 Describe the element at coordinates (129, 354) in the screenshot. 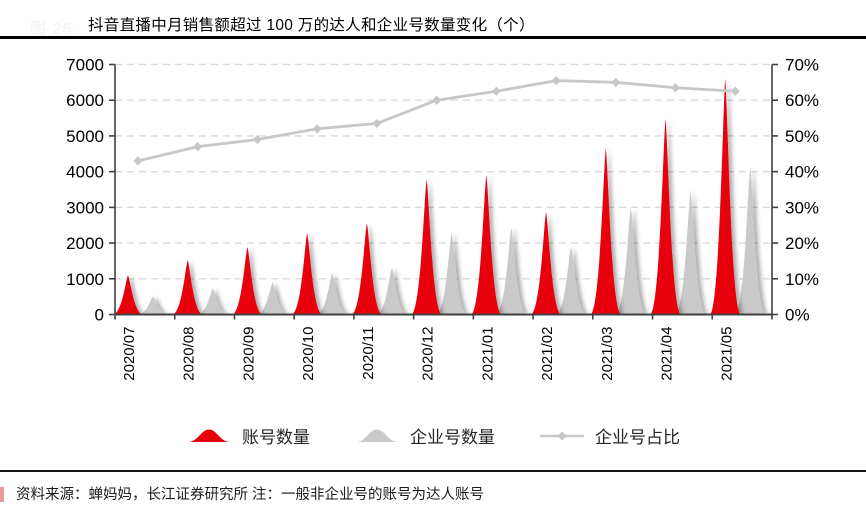

I see `svg-text: 2020/07` at that location.